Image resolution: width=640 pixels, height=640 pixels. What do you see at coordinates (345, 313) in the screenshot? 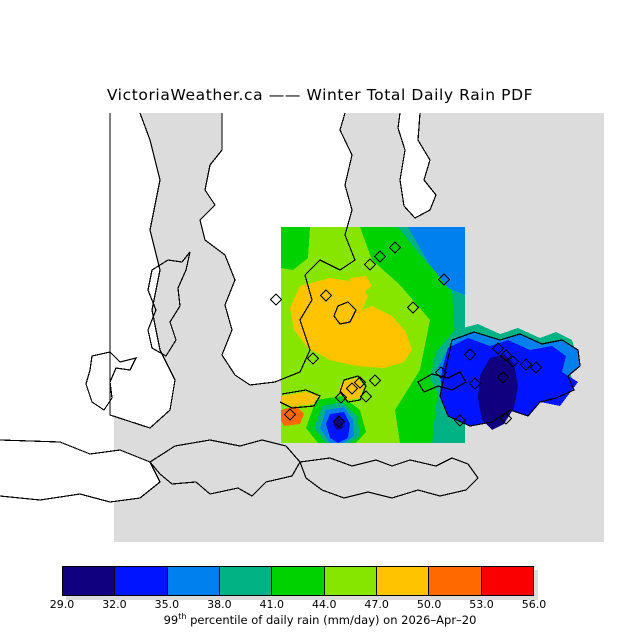
I see `coastline-inland-lake-a` at bounding box center [345, 313].